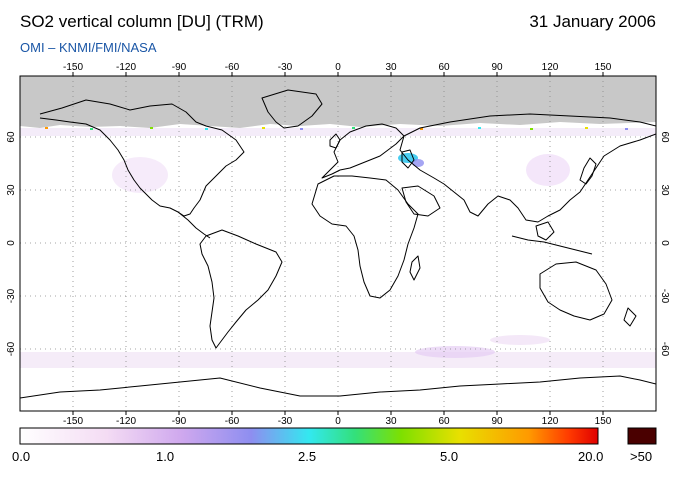 The height and width of the screenshot is (480, 676). I want to click on lon-label-top: -60, so click(232, 67).